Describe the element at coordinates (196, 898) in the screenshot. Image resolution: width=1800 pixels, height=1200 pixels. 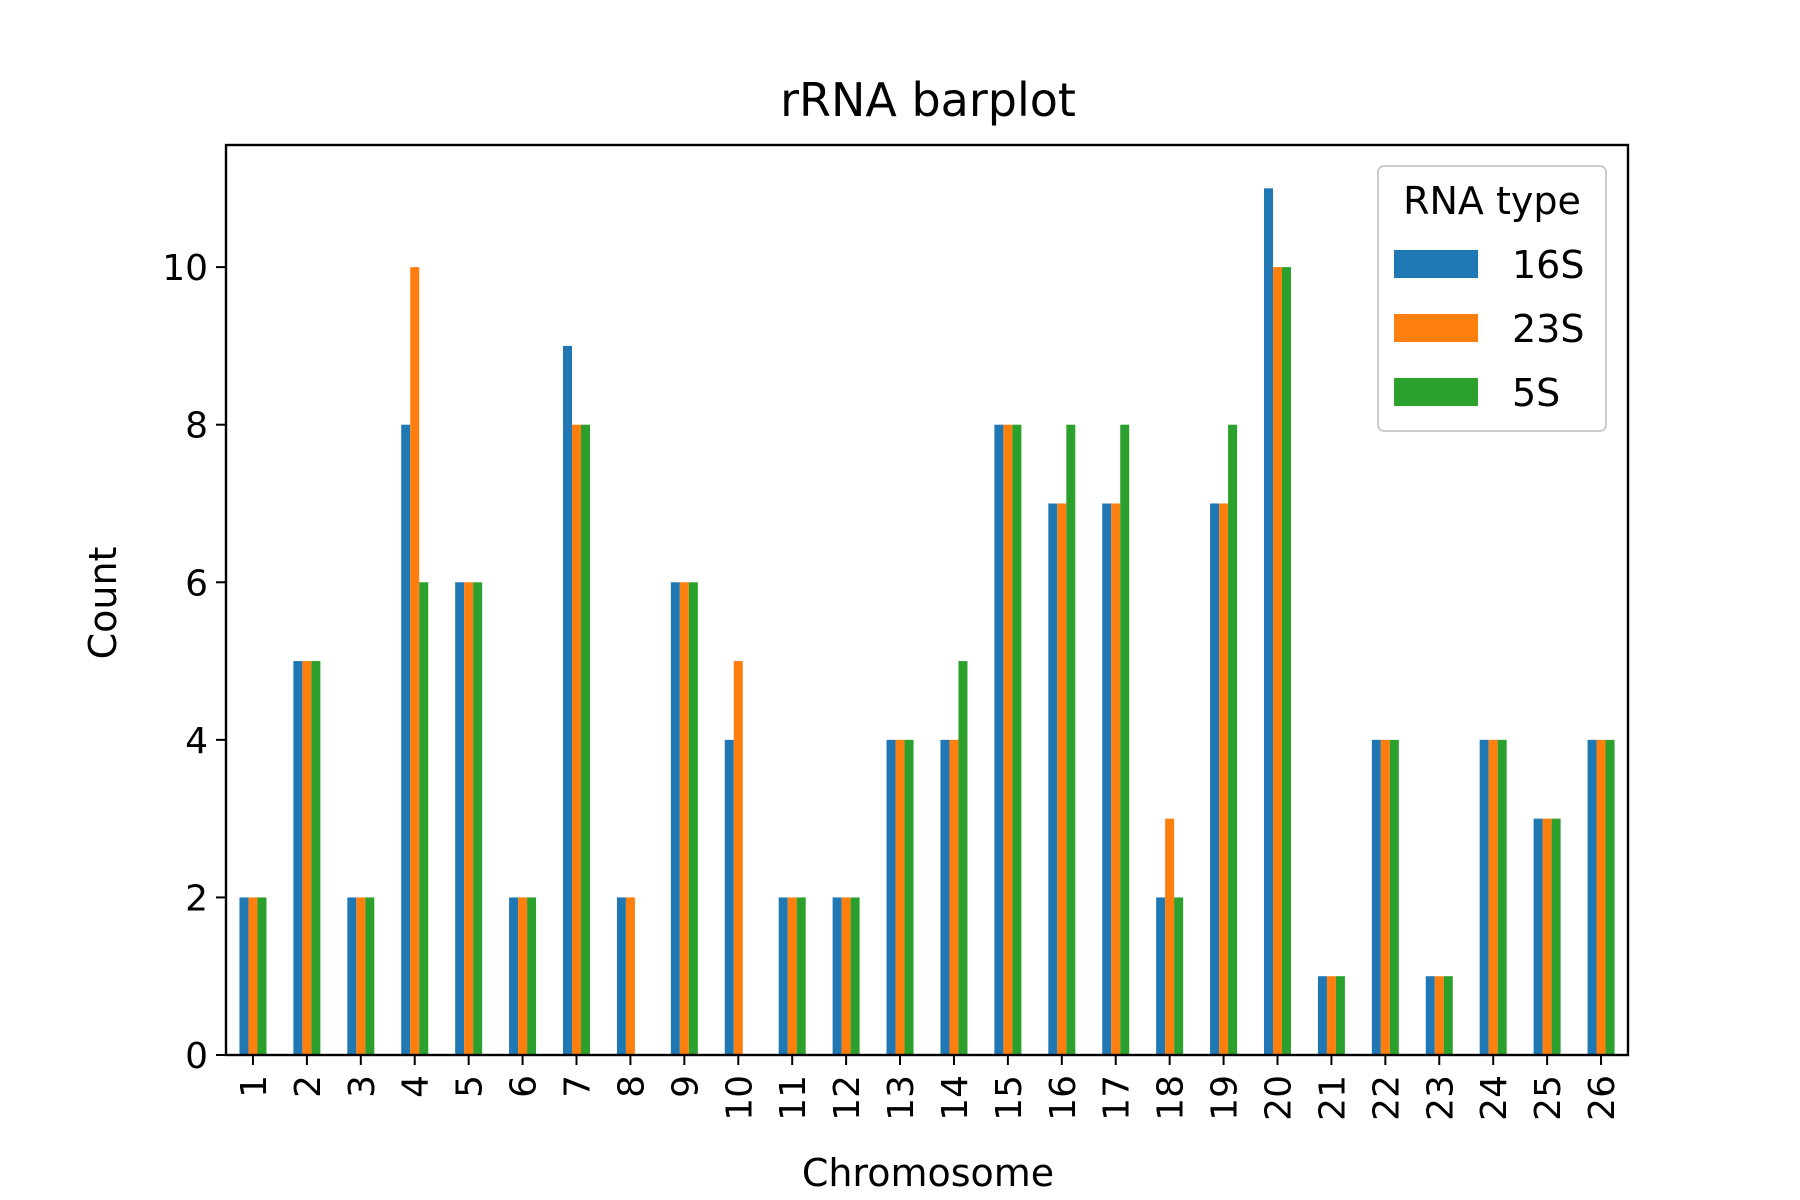
I see `y-tick-label: 2` at that location.